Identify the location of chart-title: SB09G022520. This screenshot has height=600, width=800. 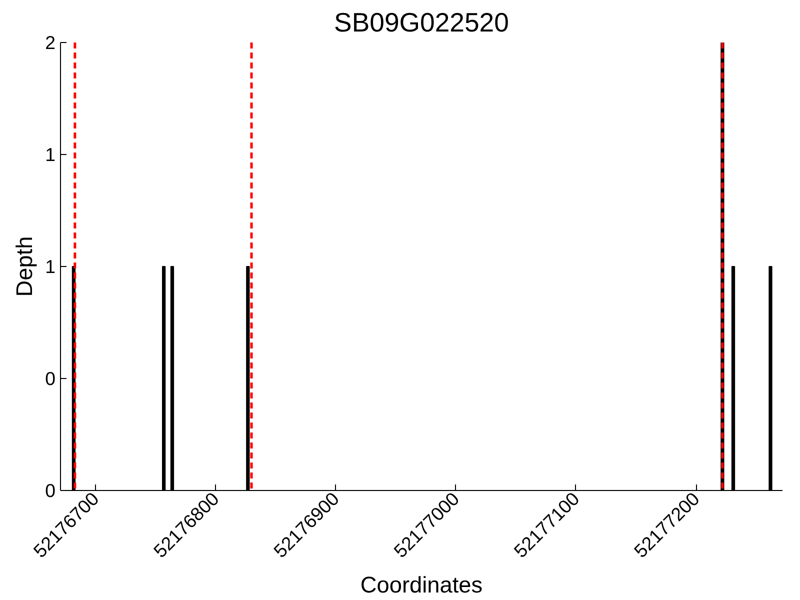
(421, 23).